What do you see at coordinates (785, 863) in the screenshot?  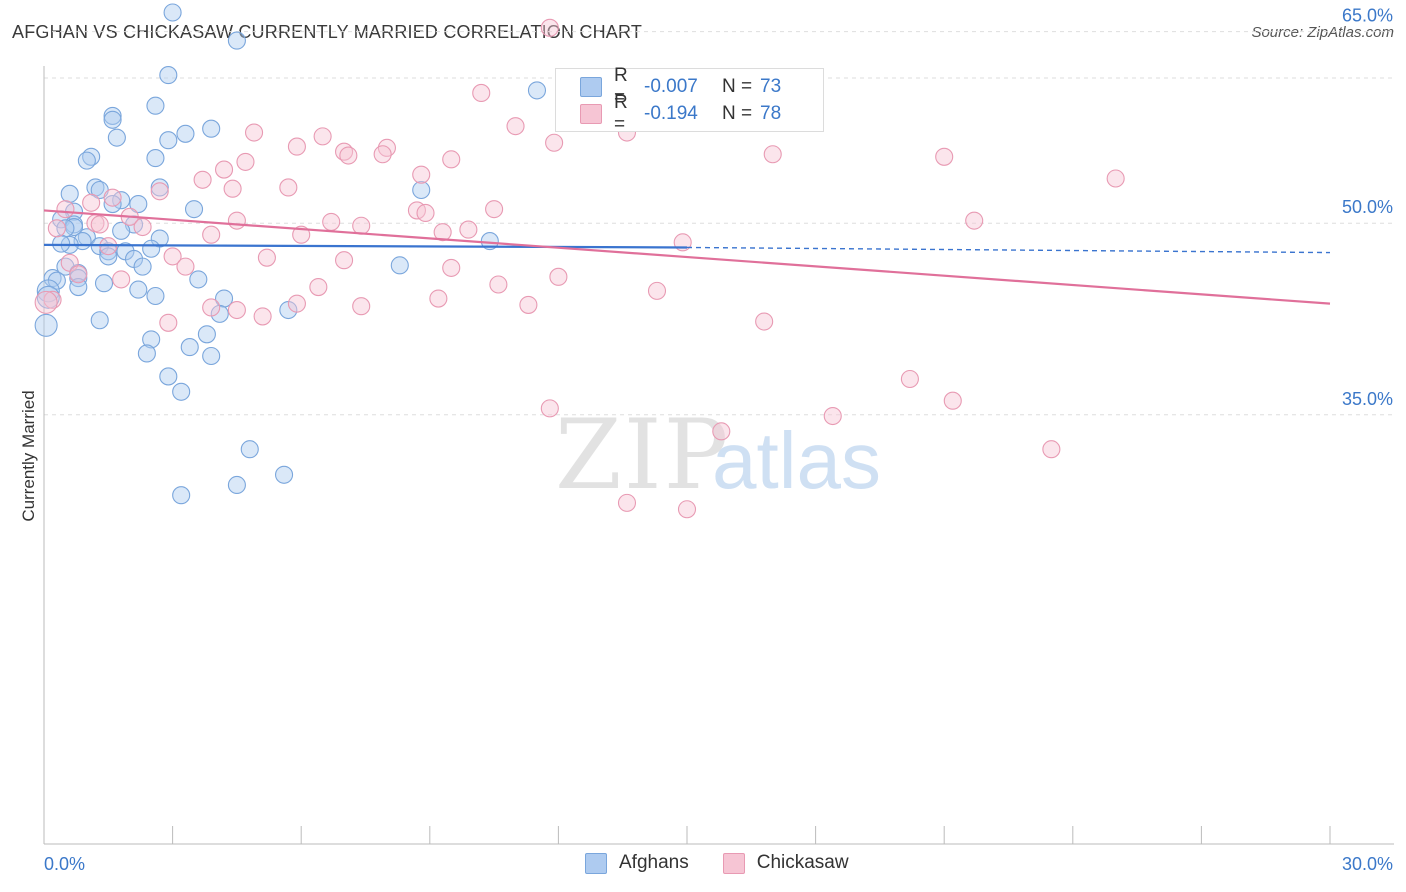 I see `legend-item-chickasaw: Chickasaw` at bounding box center [785, 863].